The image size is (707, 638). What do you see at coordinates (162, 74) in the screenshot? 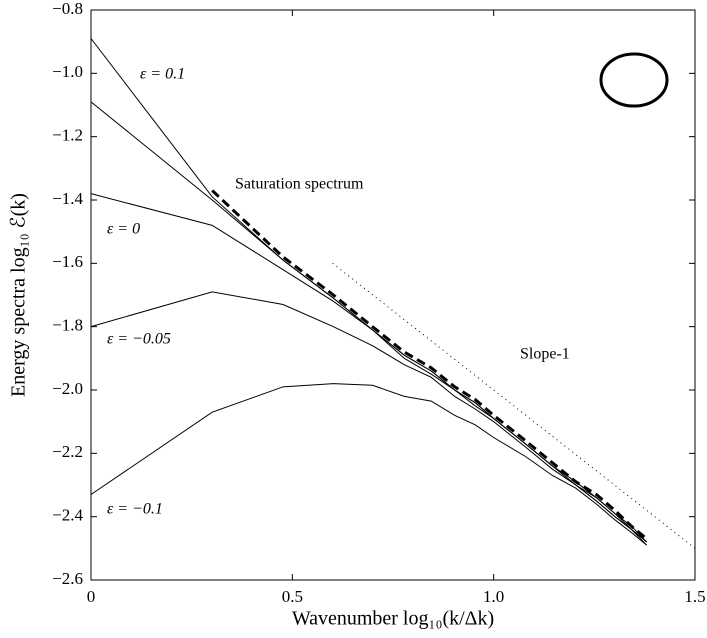
I see `curve-label: ε = 0.1` at bounding box center [162, 74].